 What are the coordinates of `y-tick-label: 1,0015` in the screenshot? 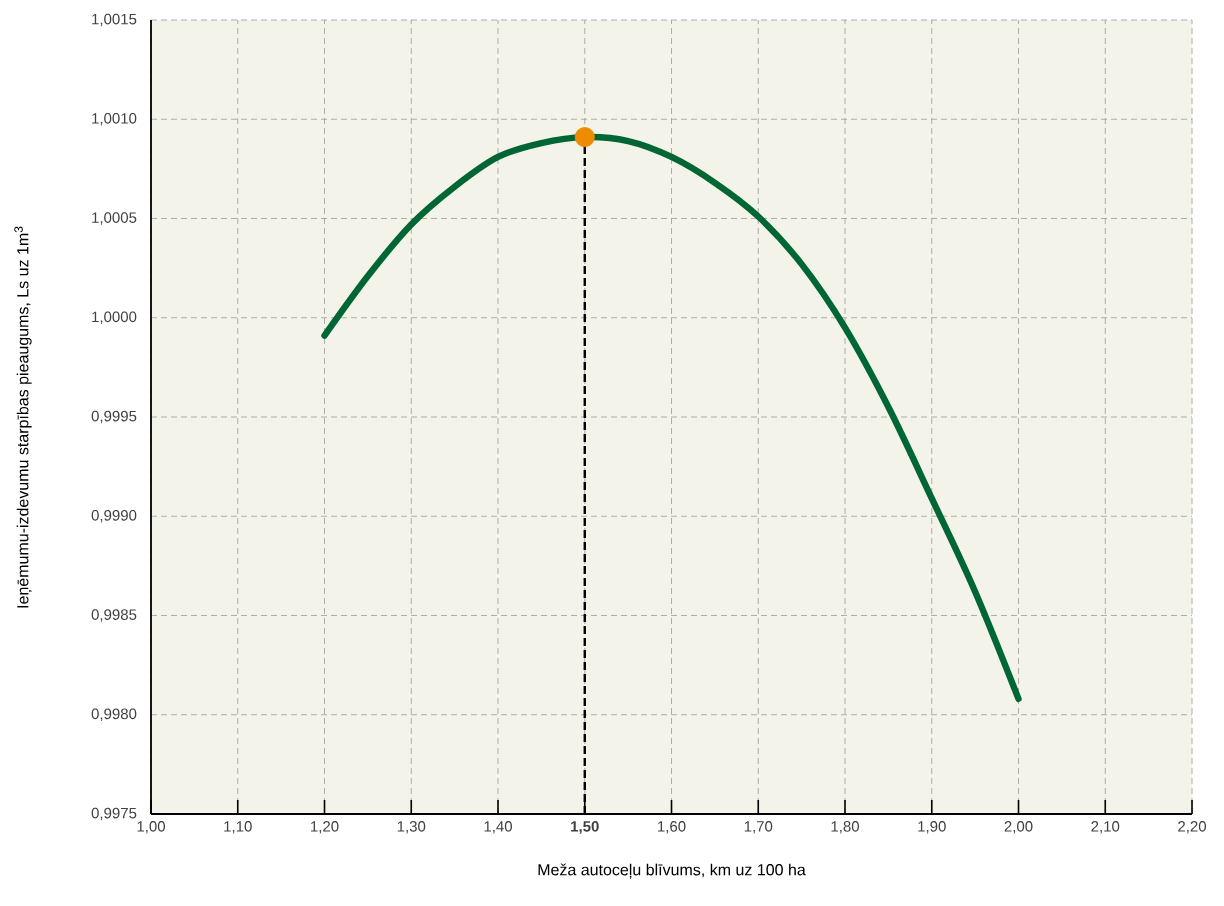 It's located at (114, 20).